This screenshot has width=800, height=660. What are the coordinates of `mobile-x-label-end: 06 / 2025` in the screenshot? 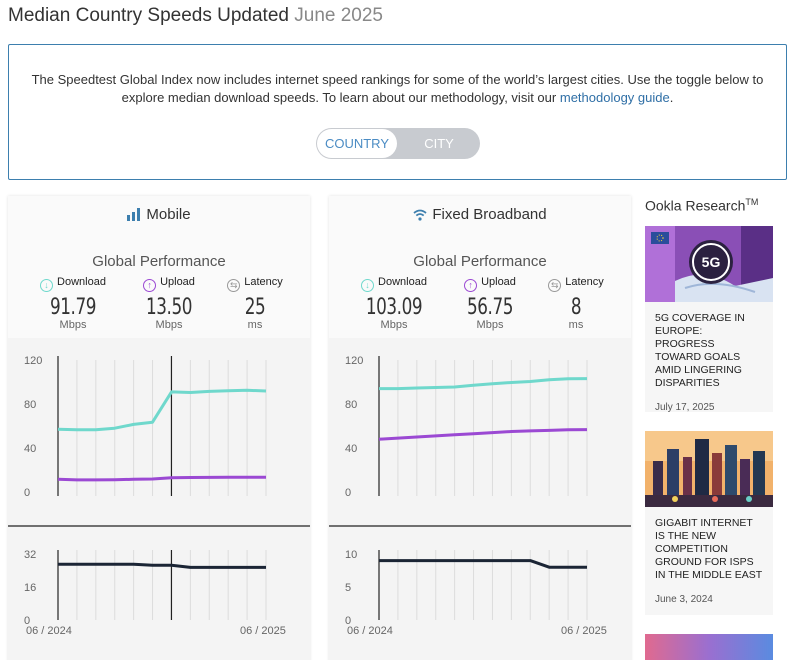 It's located at (263, 631).